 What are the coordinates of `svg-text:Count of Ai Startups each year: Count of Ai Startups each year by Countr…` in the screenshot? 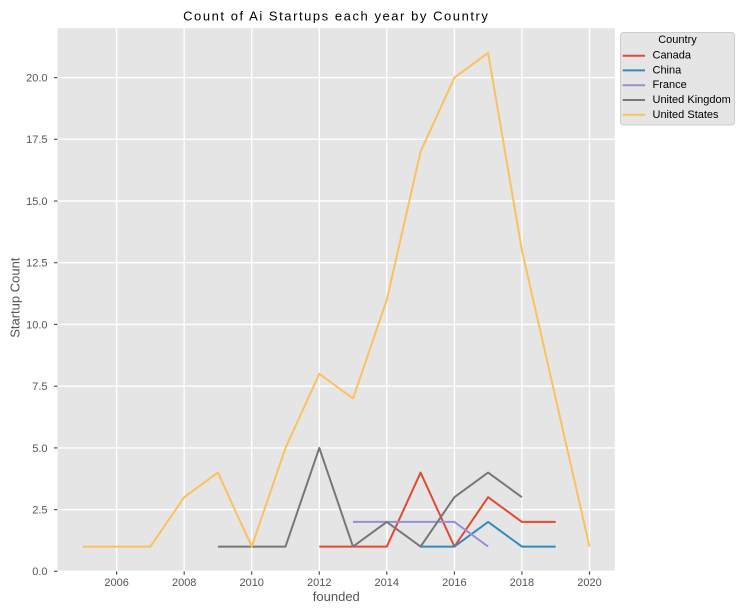 It's located at (336, 15).